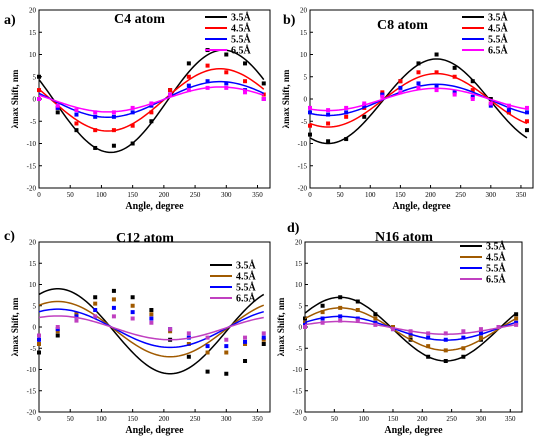  What do you see at coordinates (301, 328) in the screenshot?
I see `y-tick-label: 0` at bounding box center [301, 328].